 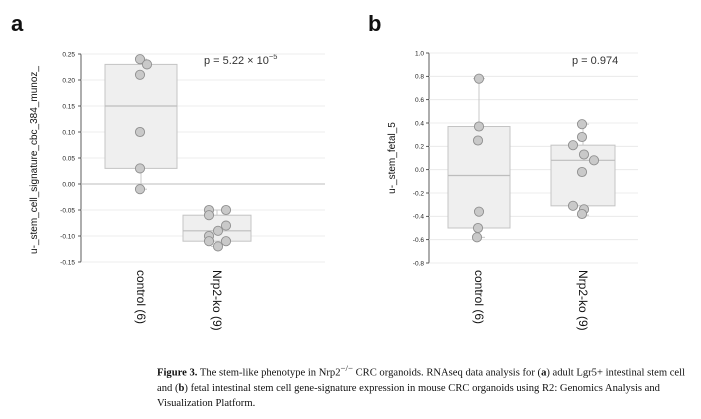 I want to click on y-tick-label: 0.8, so click(x=419, y=77).